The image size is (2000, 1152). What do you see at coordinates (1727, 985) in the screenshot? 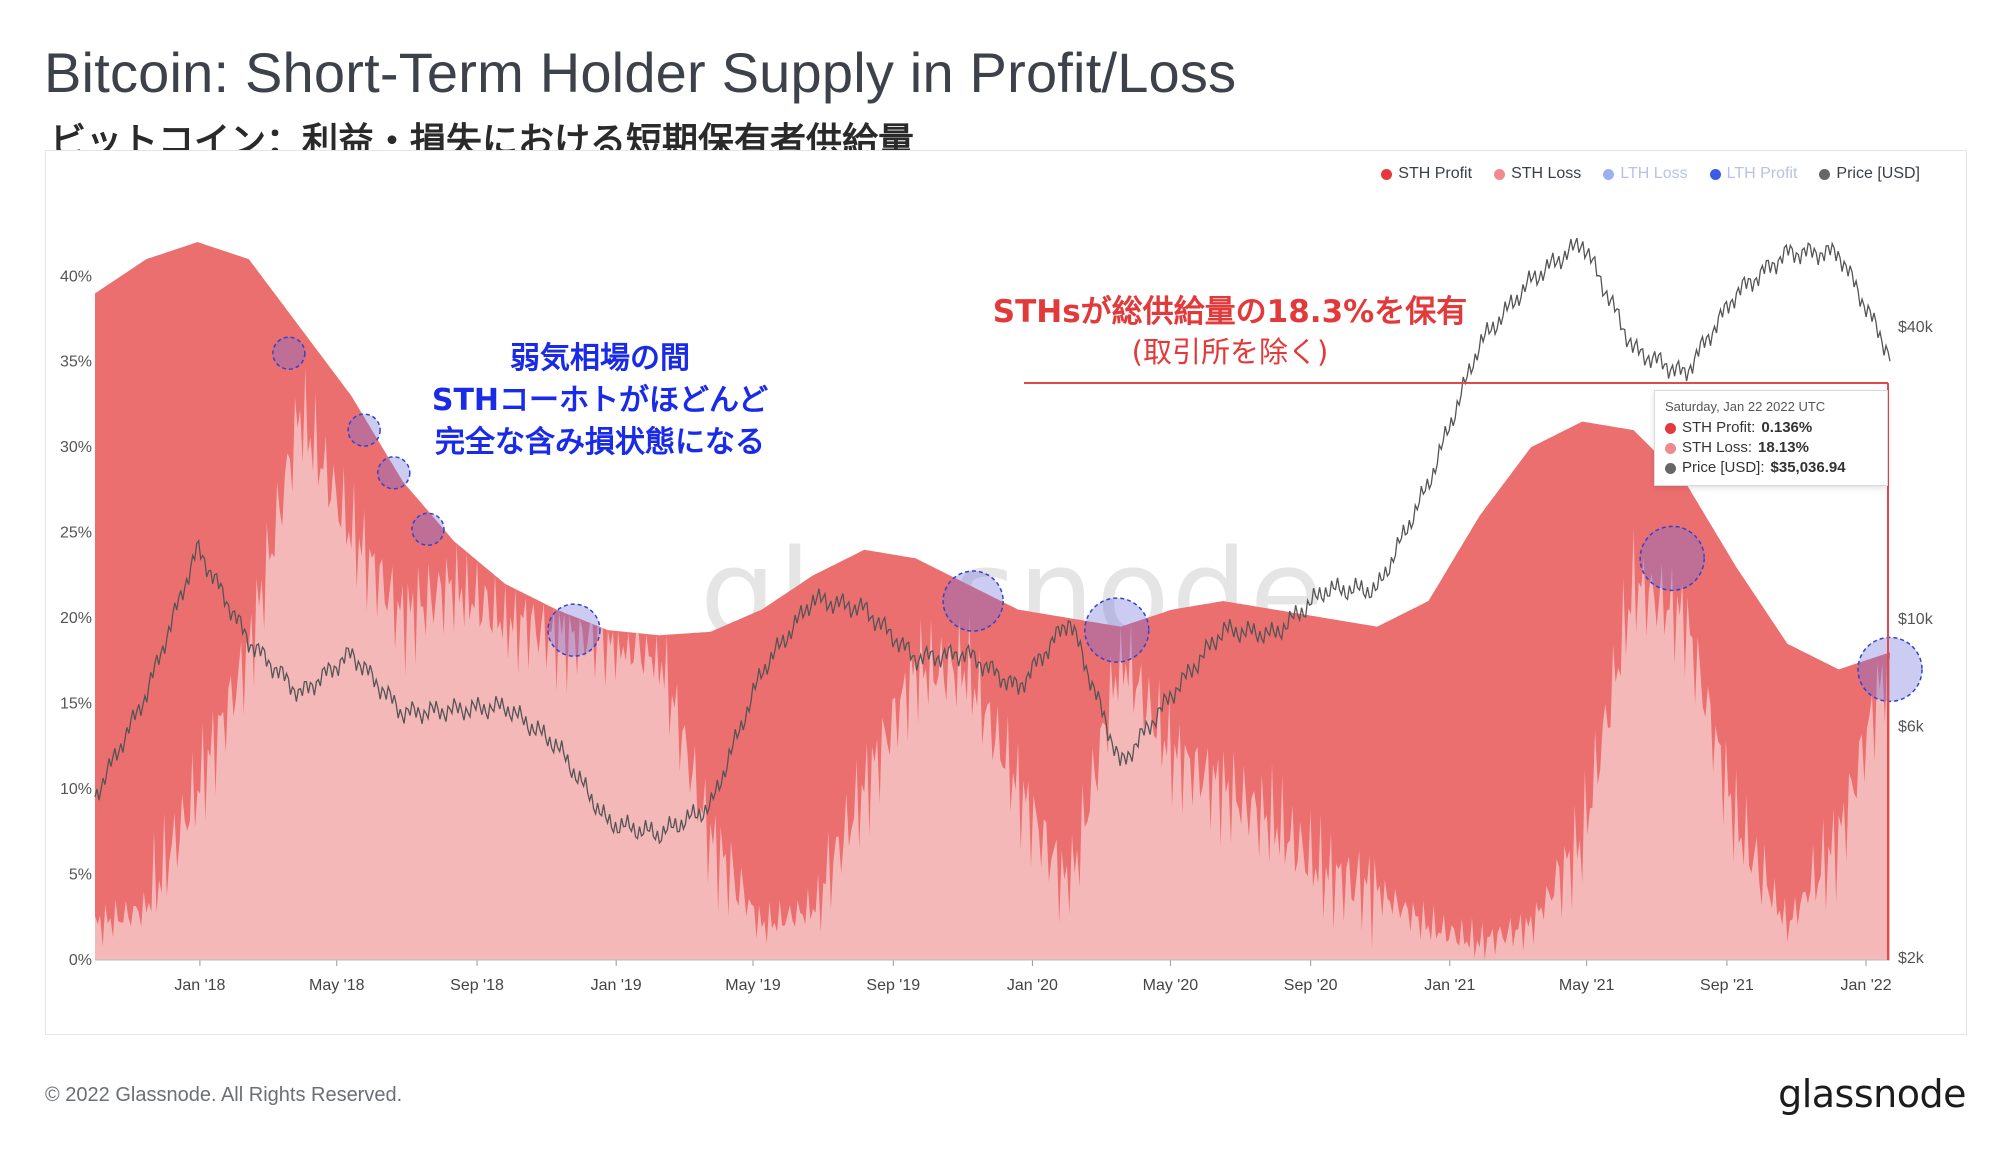
I see `x-tick-label: Sep '21` at bounding box center [1727, 985].